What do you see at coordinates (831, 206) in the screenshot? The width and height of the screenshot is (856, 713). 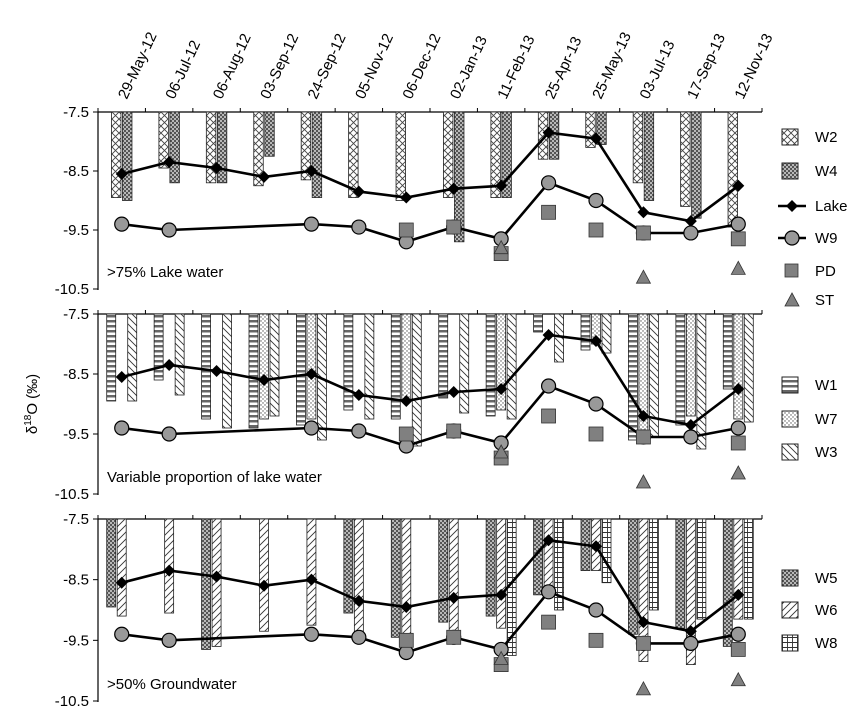 I see `legend-label-lake: Lake` at bounding box center [831, 206].